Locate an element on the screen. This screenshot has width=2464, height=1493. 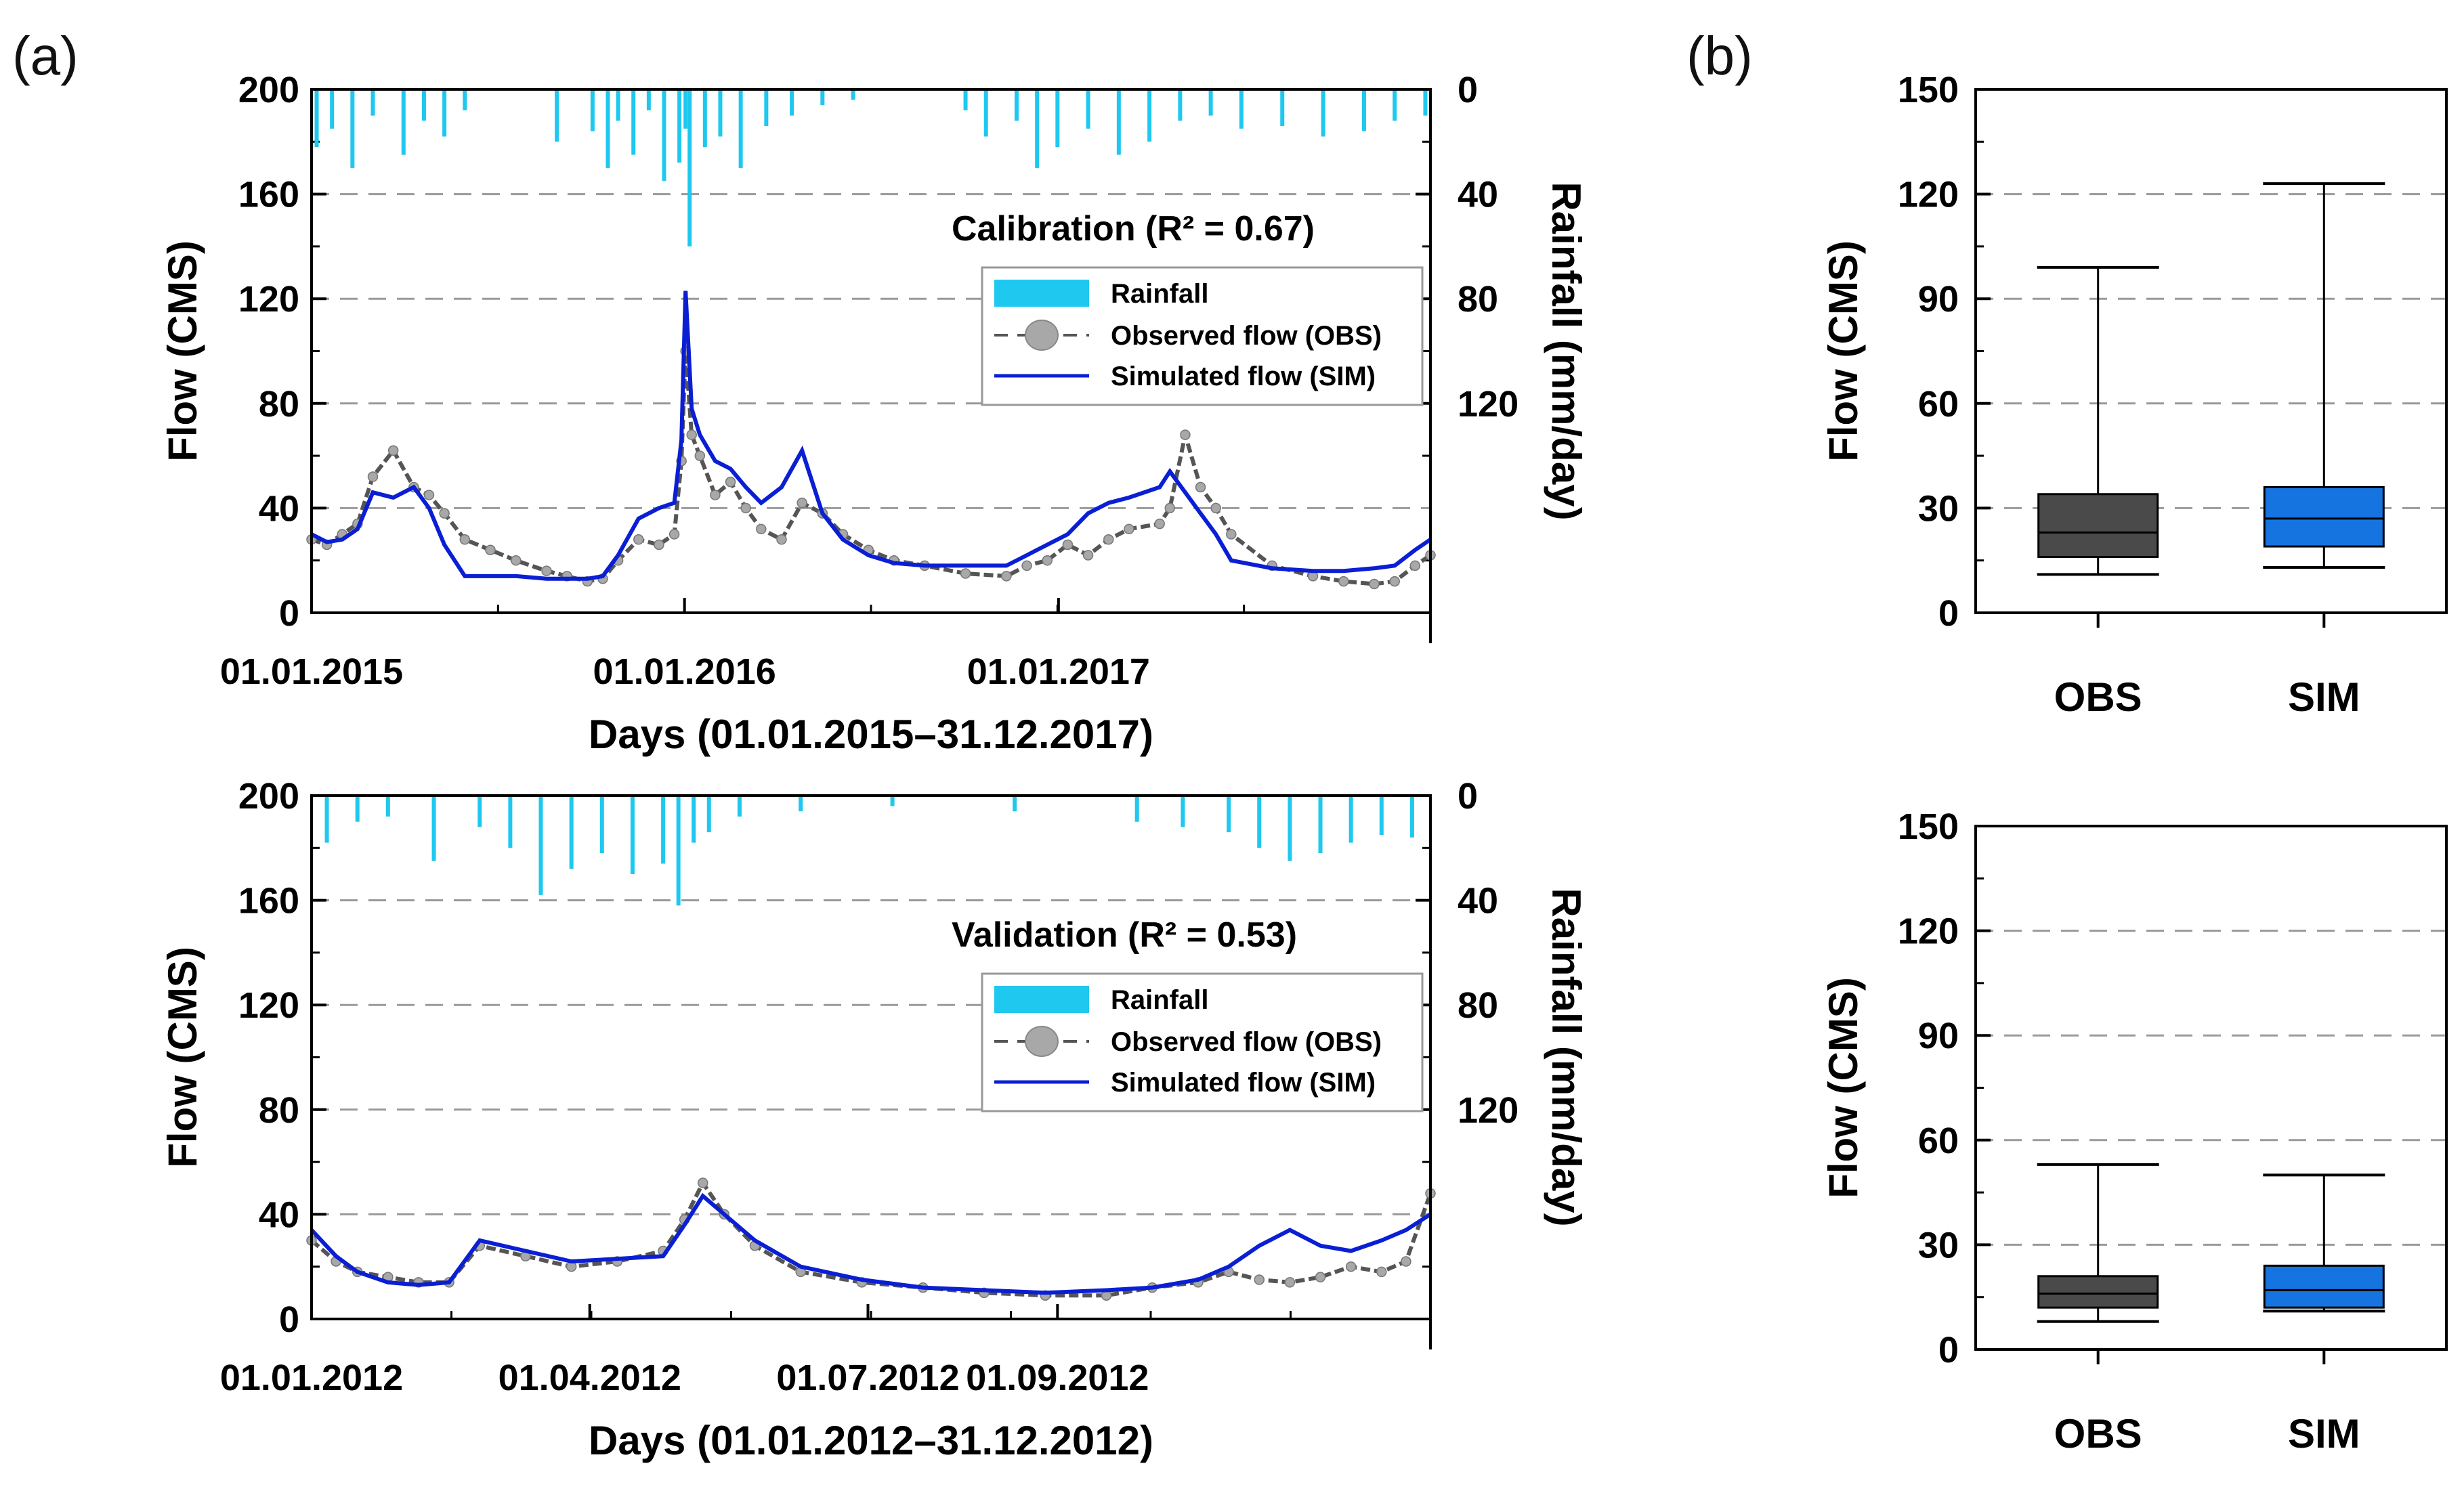
y-tick-label: 40 is located at coordinates (279, 508).